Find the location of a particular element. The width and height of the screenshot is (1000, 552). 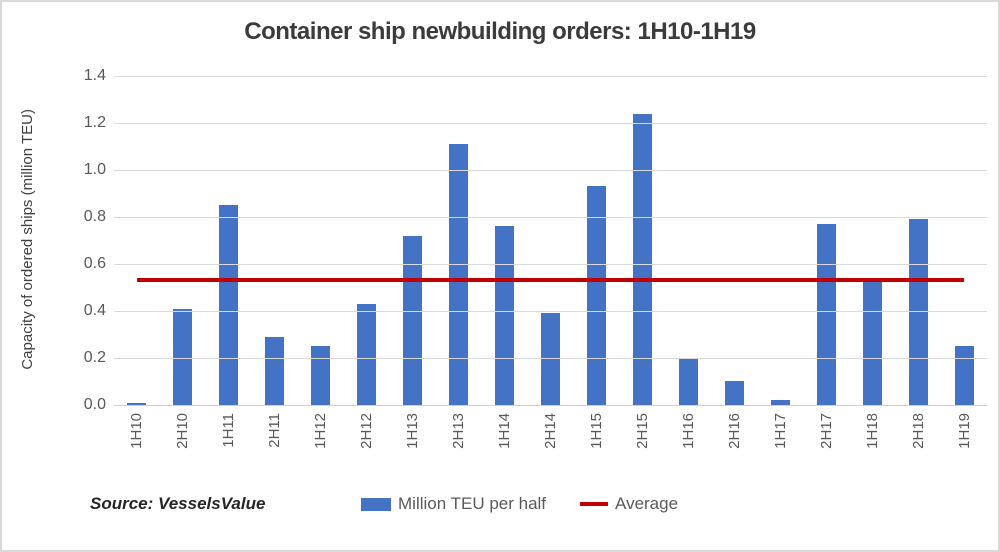

bar-slot-2H17 is located at coordinates (826, 240).